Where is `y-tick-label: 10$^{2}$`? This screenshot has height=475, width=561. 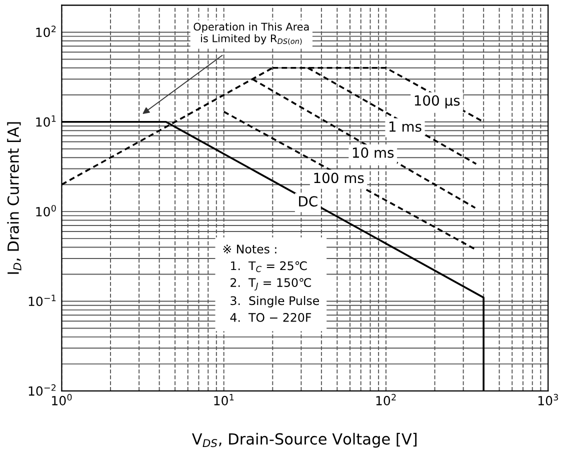
y-tick-label: 10$^{2}$ is located at coordinates (46, 32).